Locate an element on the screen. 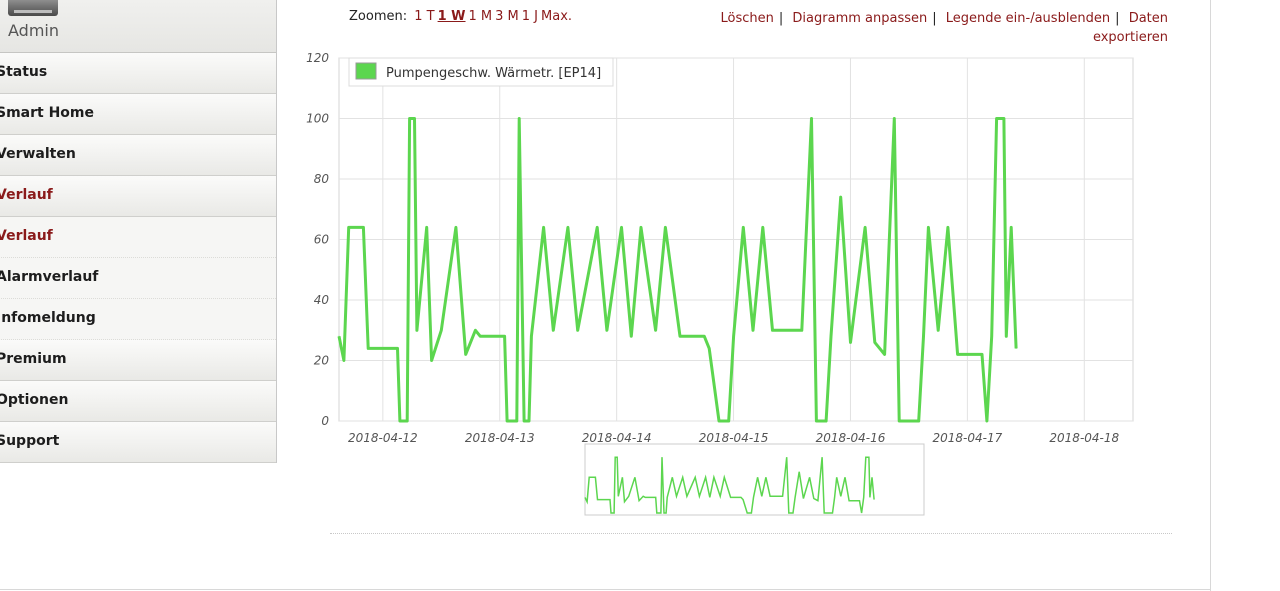 This screenshot has width=1280, height=591. zoom-option-1w: 1 W is located at coordinates (451, 16).